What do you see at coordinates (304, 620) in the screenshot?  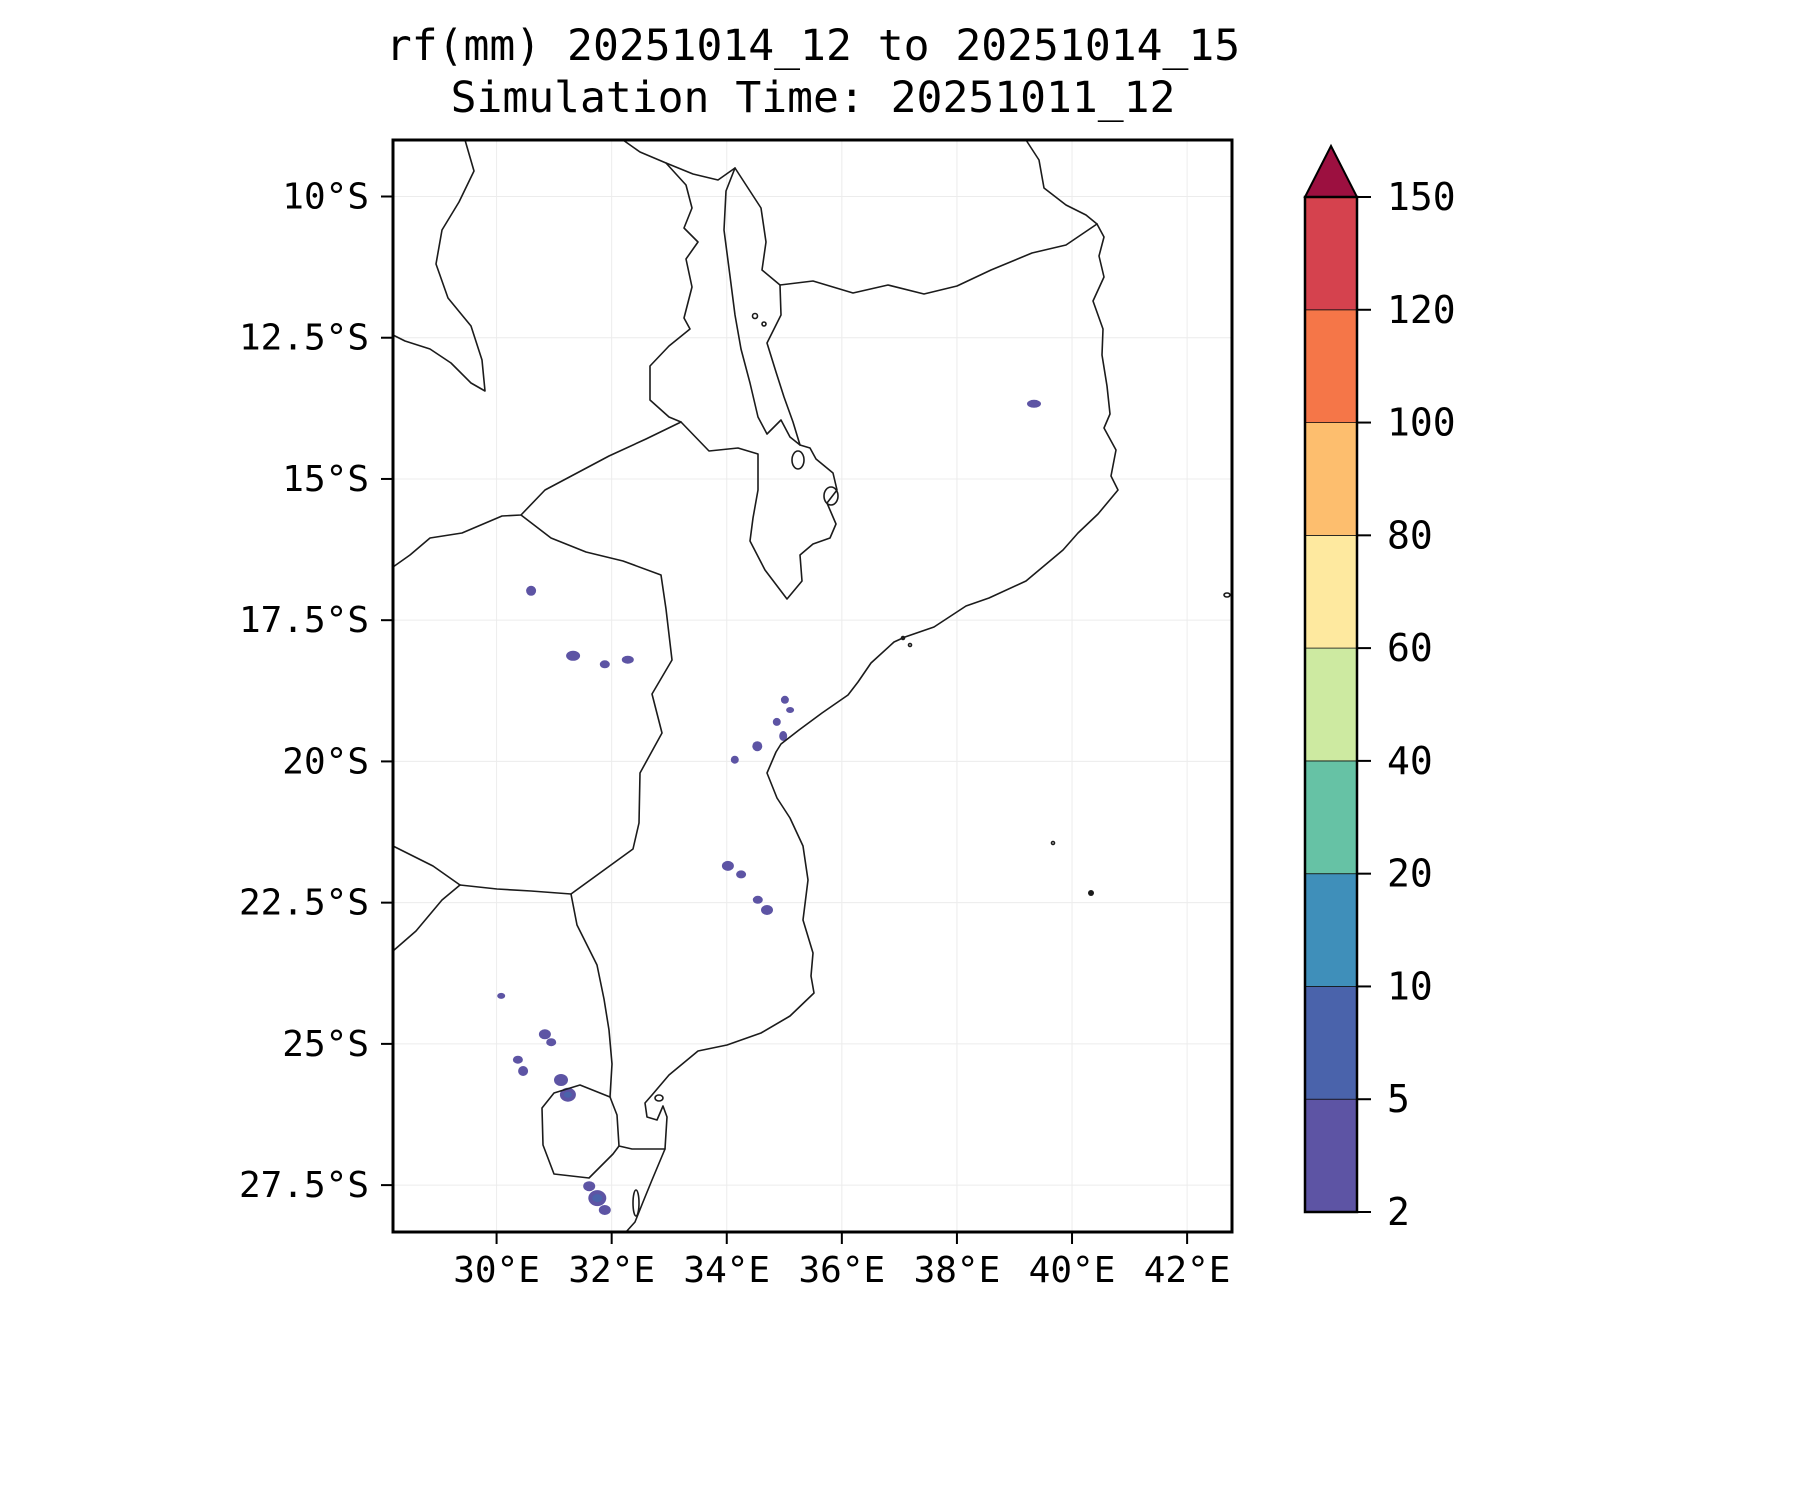 I see `y-tick-label: 17.5°S` at bounding box center [304, 620].